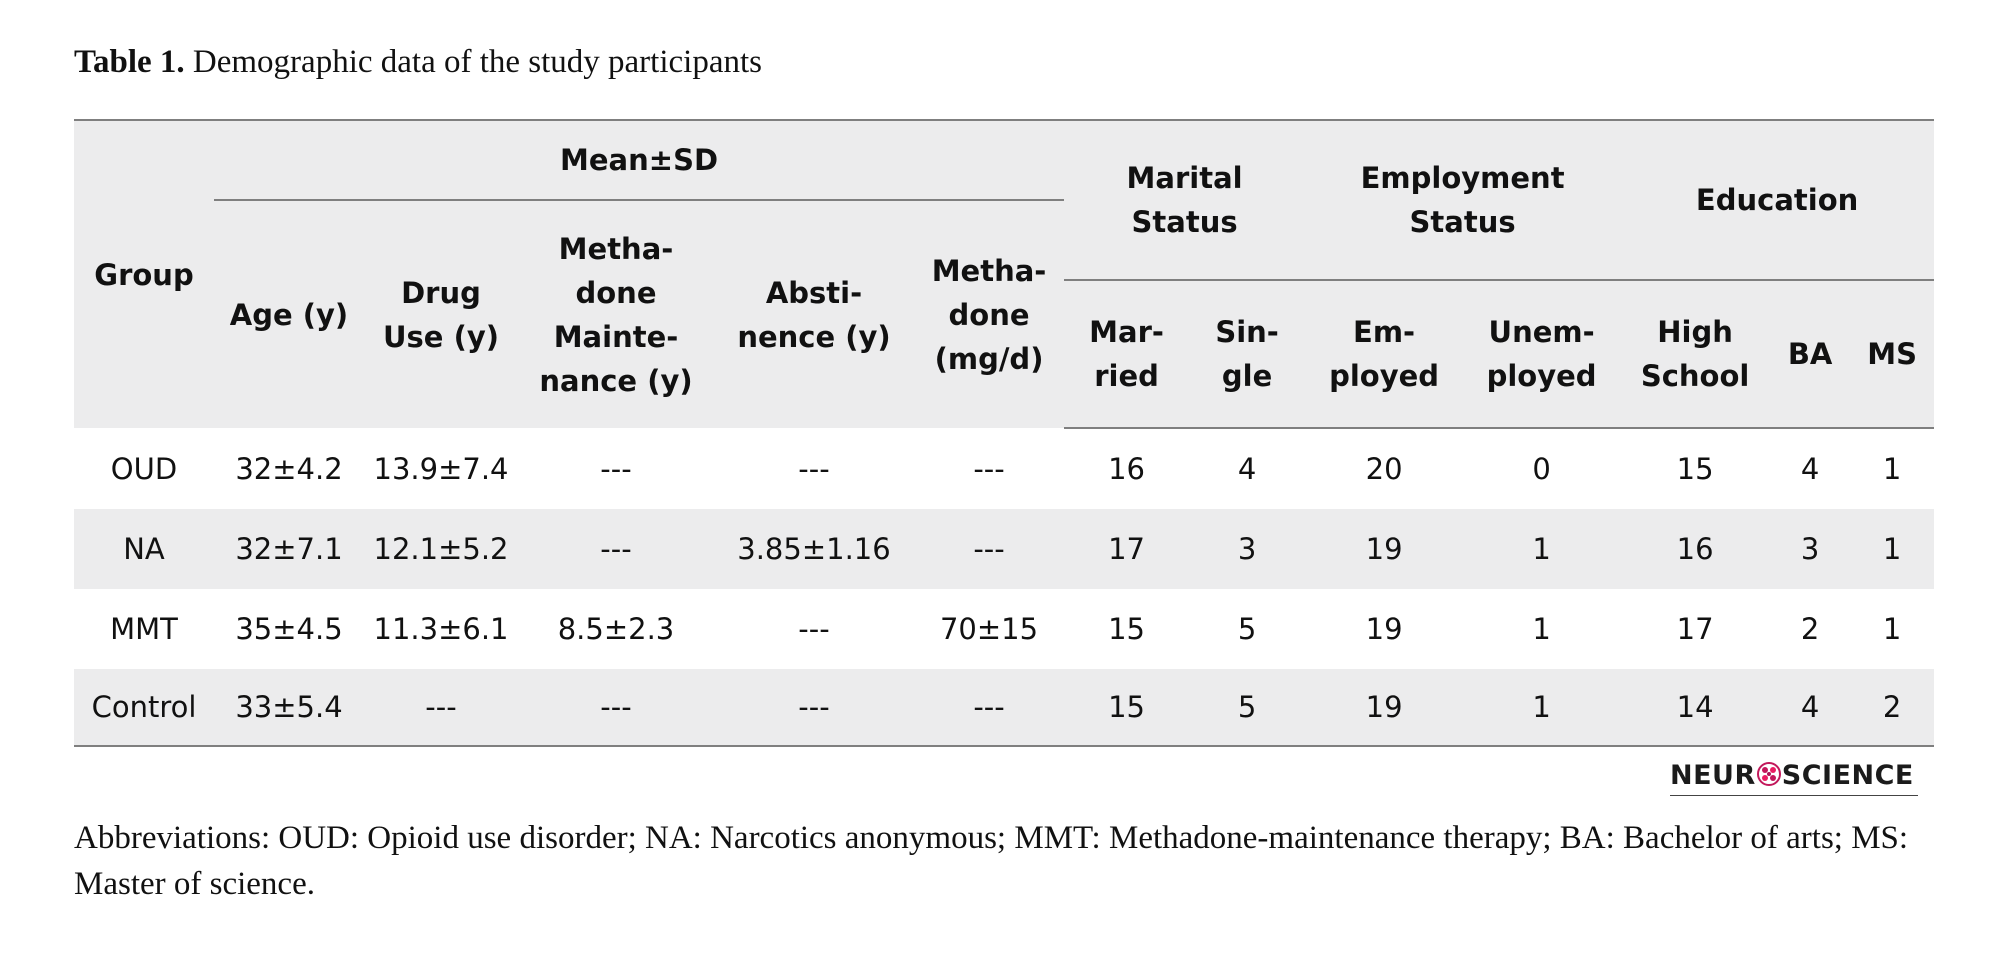 The width and height of the screenshot is (2000, 973). What do you see at coordinates (441, 629) in the screenshot?
I see `cell-drug-use: 11.3±6.1` at bounding box center [441, 629].